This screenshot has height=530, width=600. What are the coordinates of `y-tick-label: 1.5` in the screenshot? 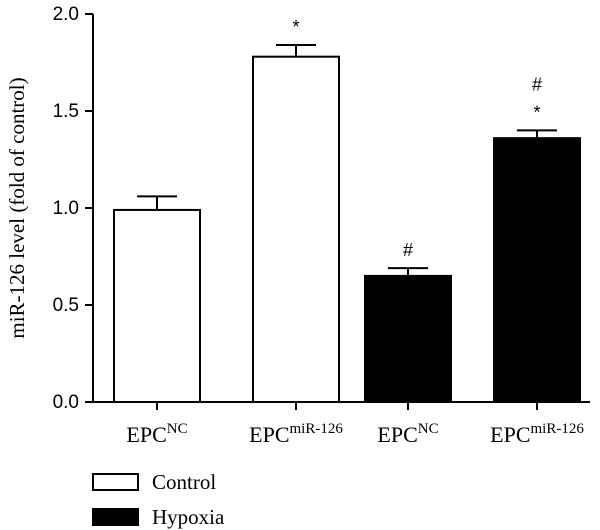 It's located at (66, 111).